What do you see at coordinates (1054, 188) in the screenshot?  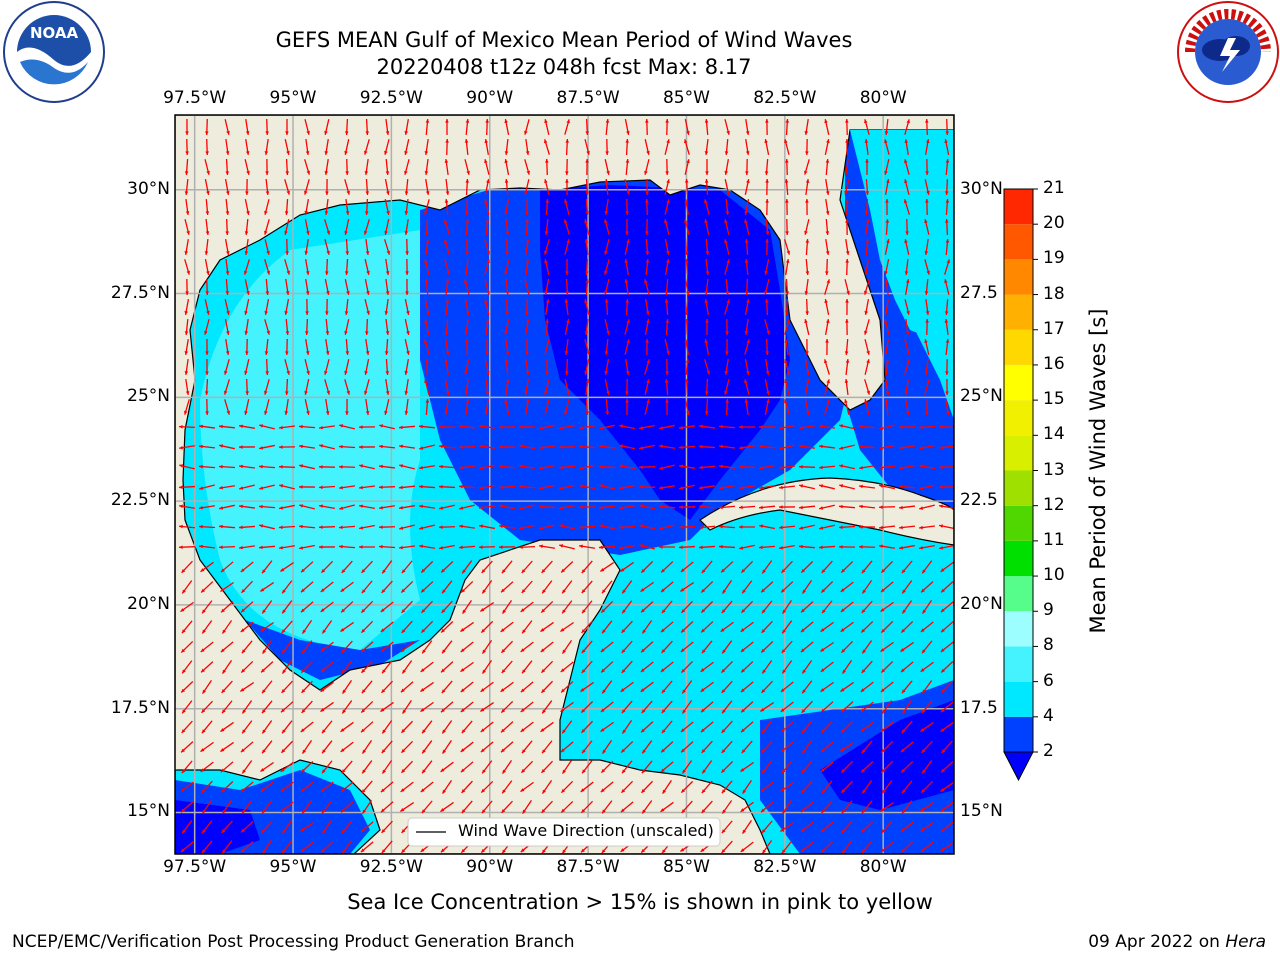 I see `colorbar-tick-label: 21` at bounding box center [1054, 188].